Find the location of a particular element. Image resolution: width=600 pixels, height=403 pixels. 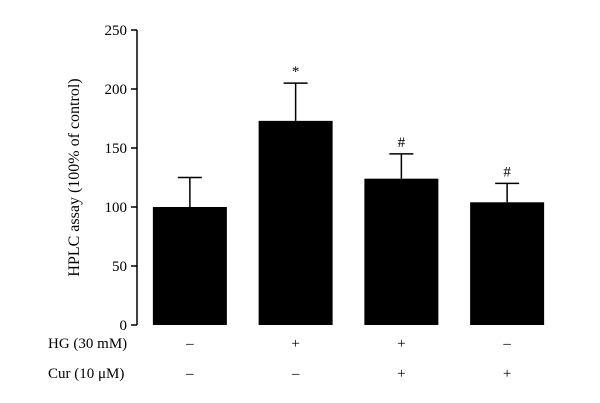

y-tick-label: 100 is located at coordinates (116, 208).